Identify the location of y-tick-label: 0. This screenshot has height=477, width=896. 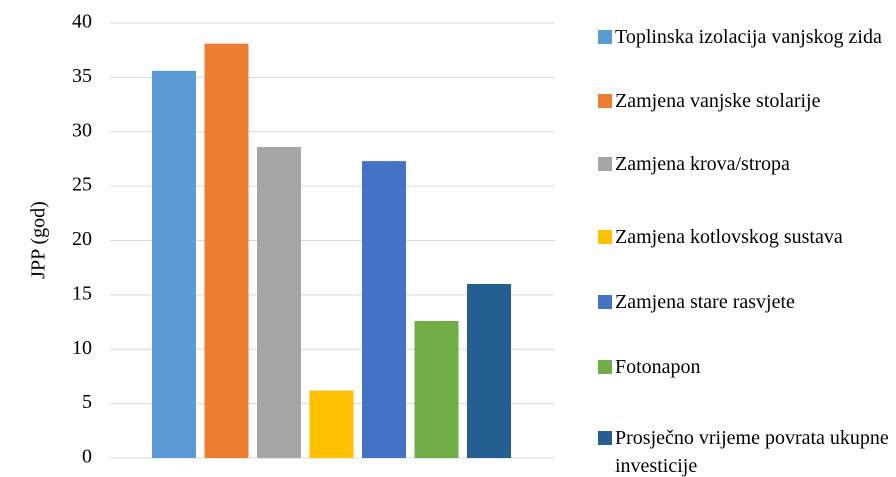
(87, 457).